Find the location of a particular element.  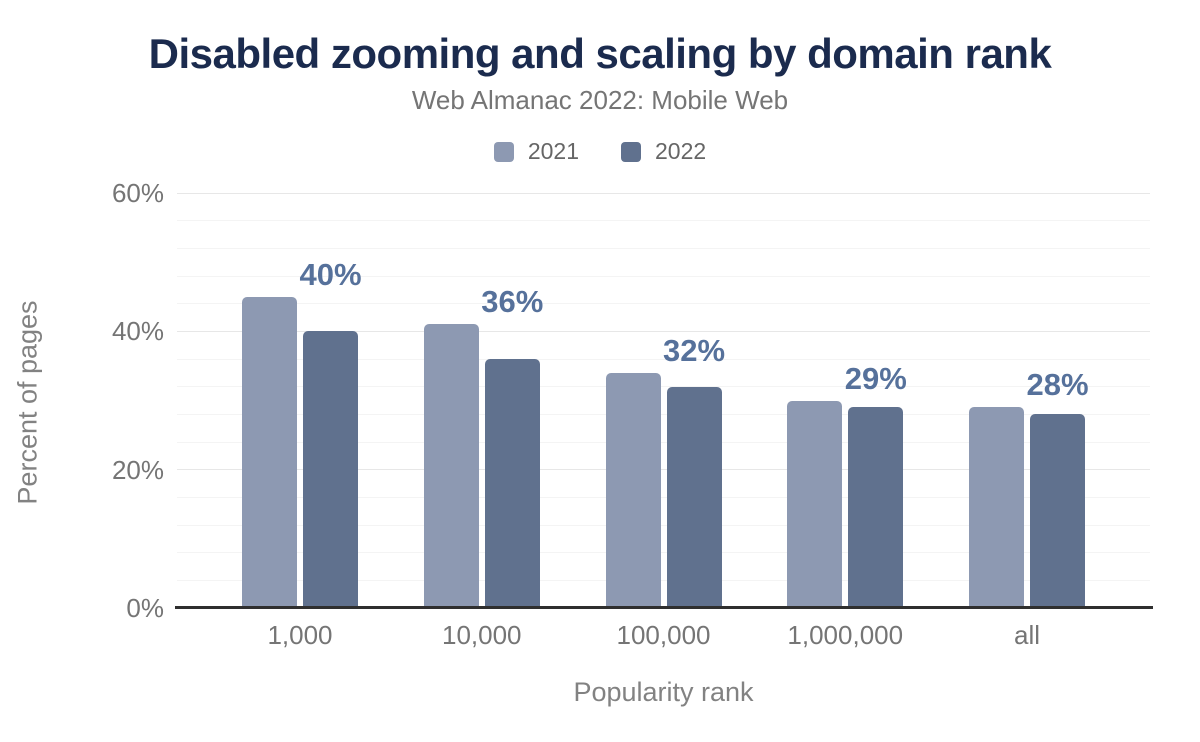

legend-label-2022: 2022 is located at coordinates (681, 151).